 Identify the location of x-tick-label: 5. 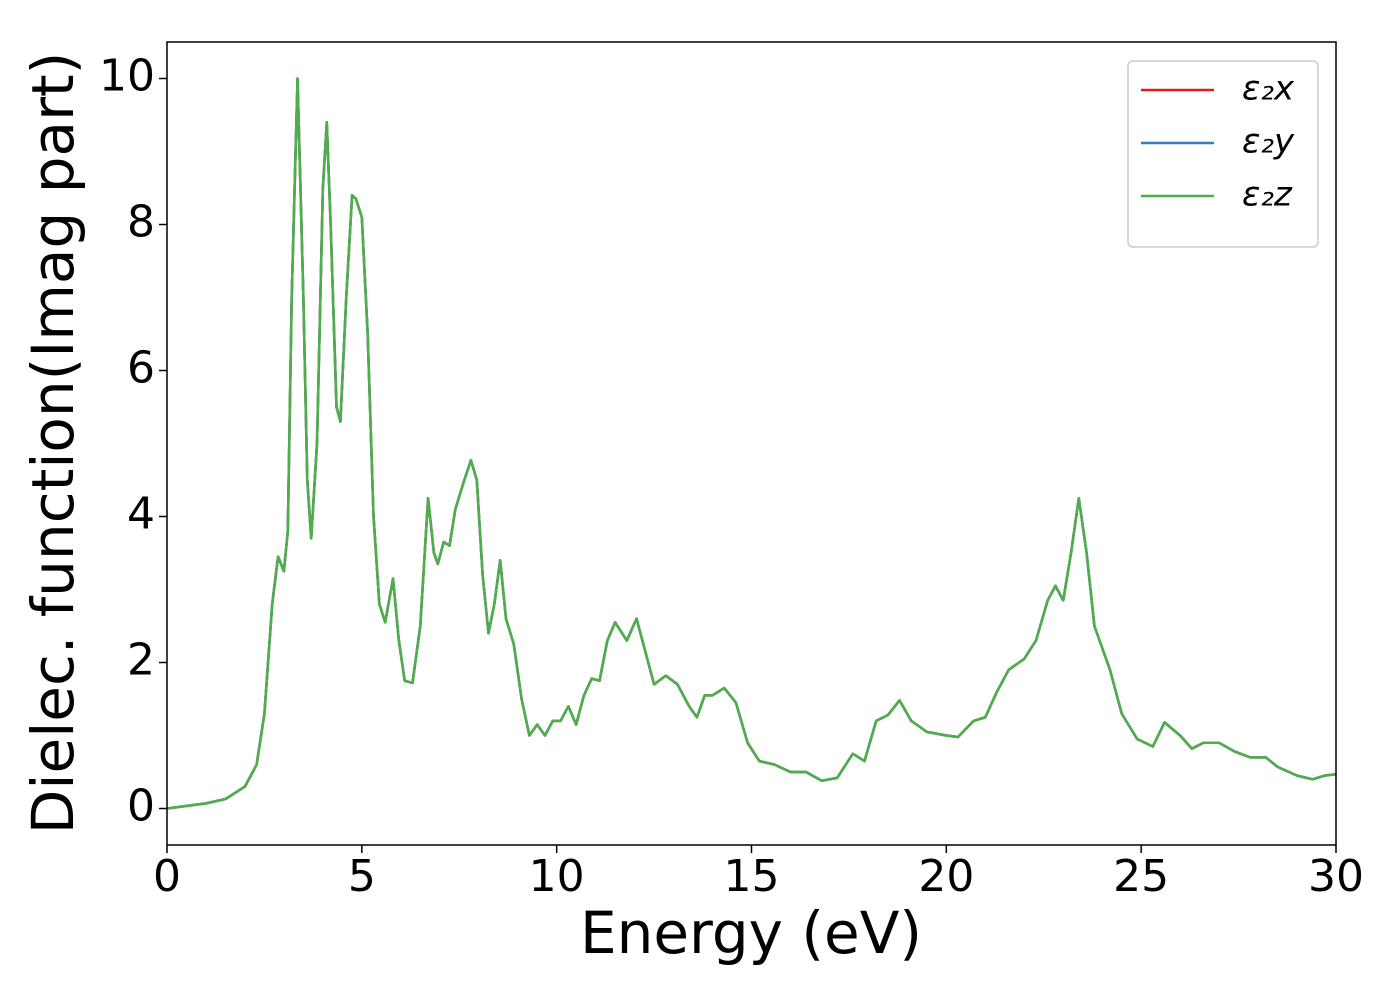
(362, 876).